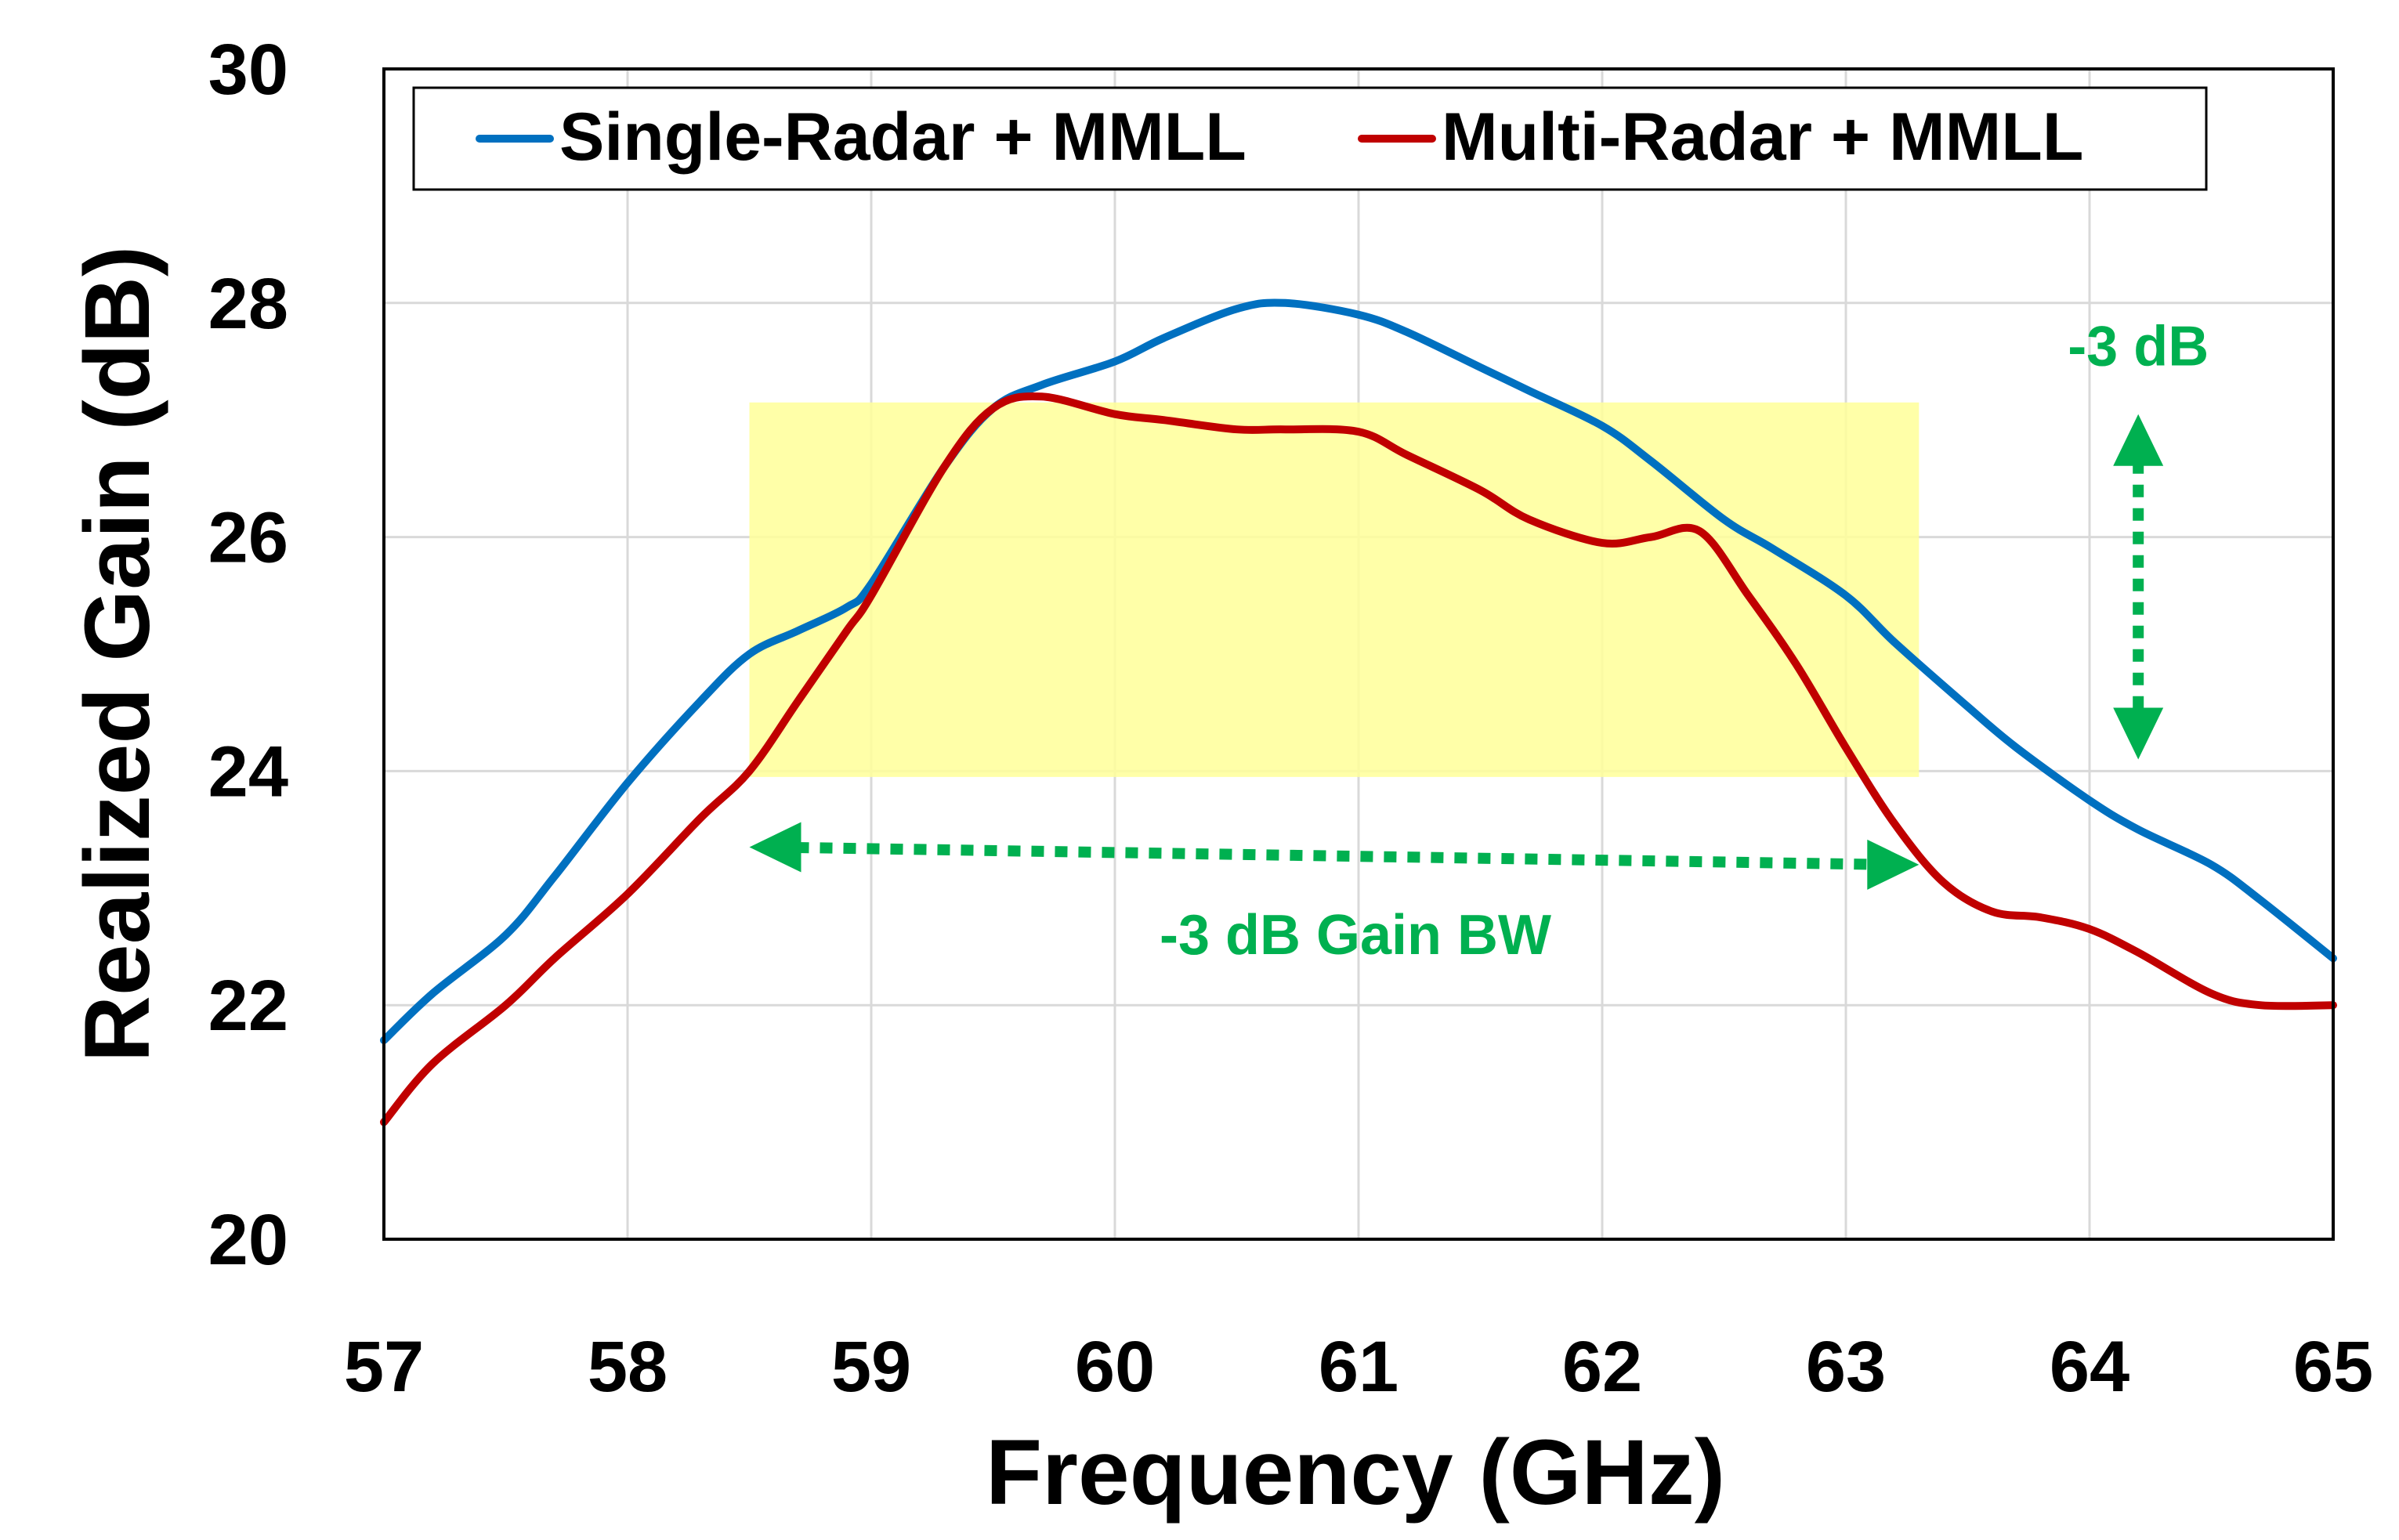  I want to click on x-tick-label: 58, so click(628, 1367).